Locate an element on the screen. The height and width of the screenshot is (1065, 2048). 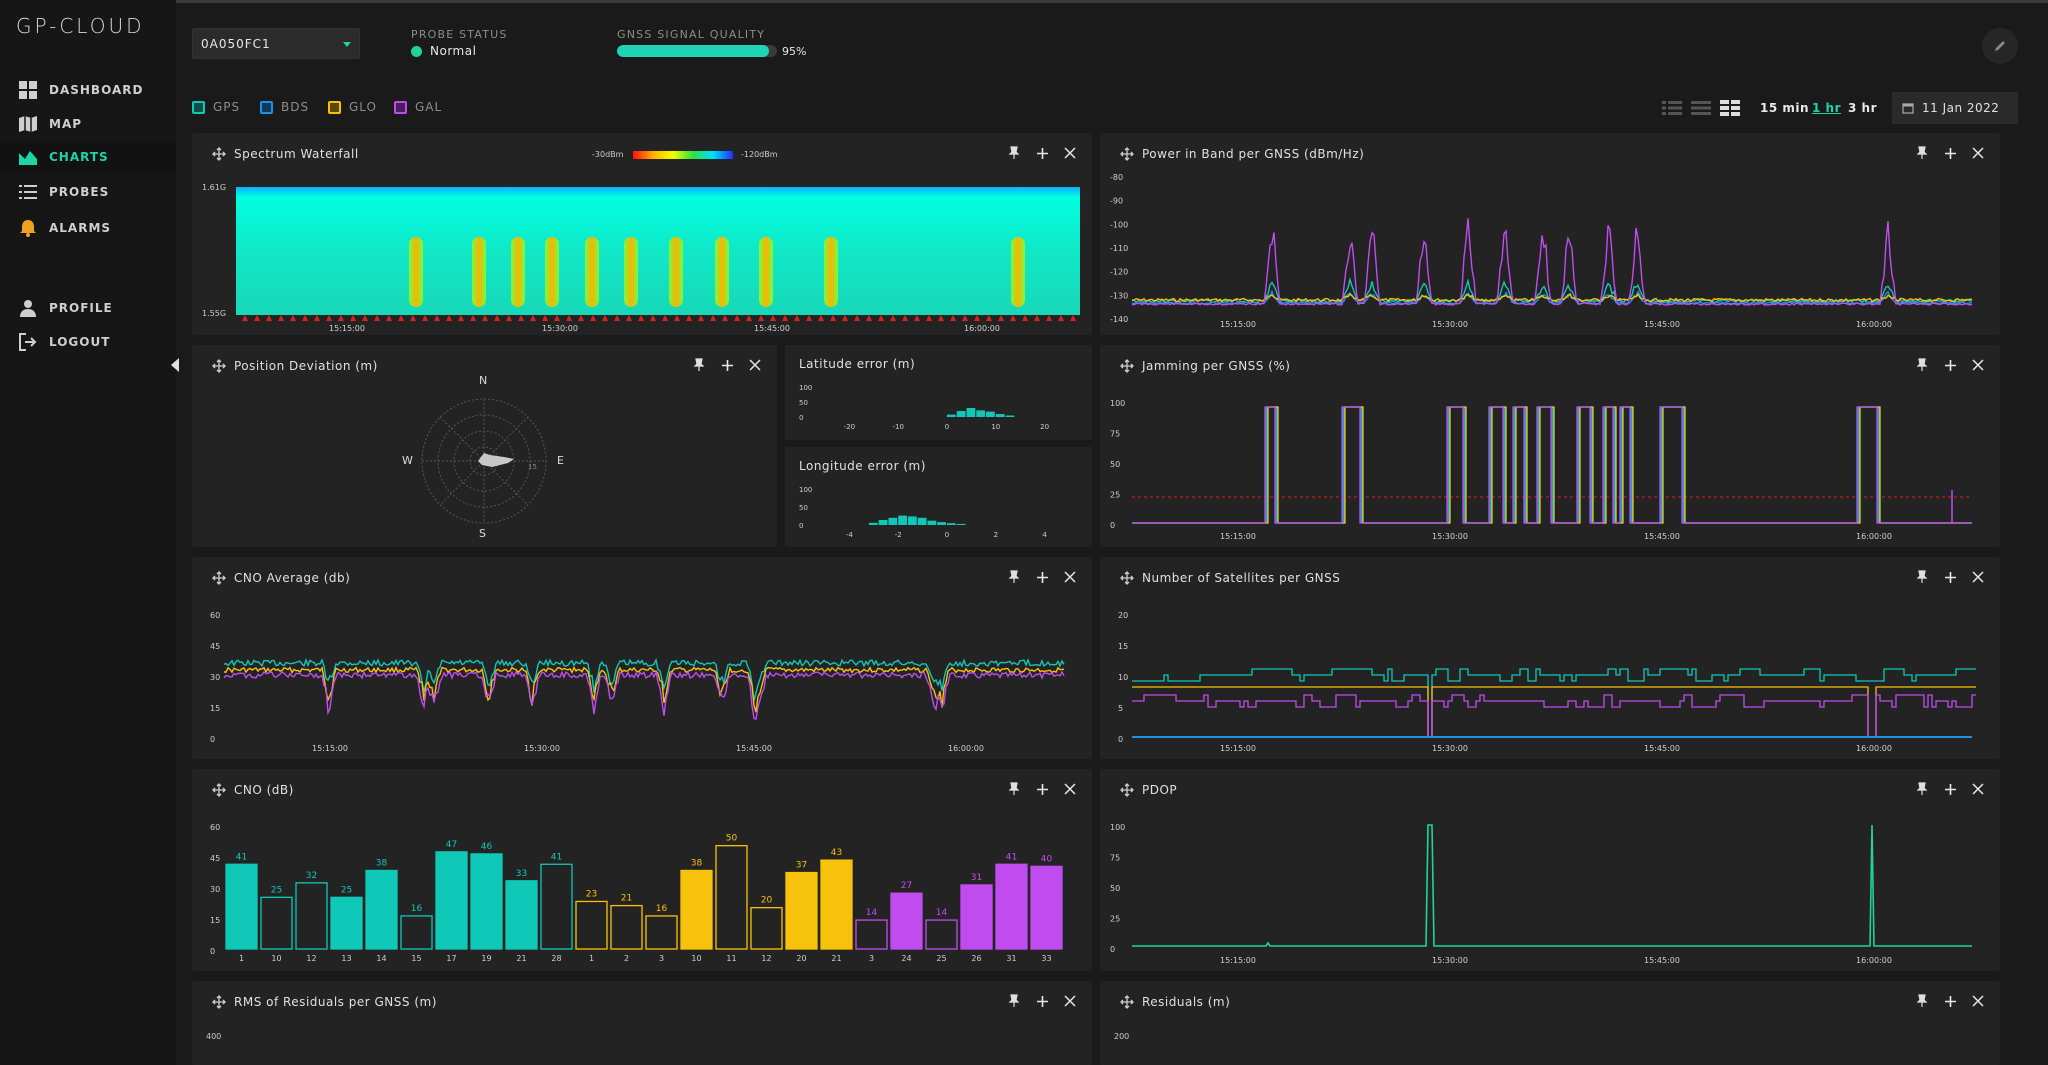
time-tick-label: 15:30:00 is located at coordinates (542, 748).